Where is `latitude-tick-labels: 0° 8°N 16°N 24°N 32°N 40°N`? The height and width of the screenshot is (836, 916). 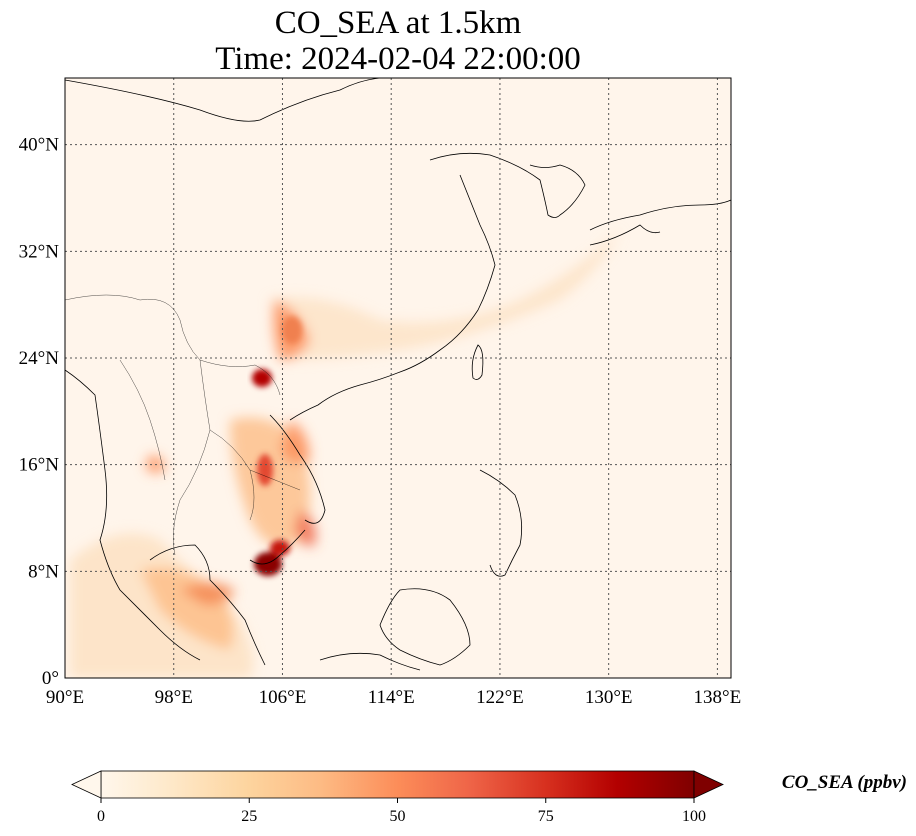
latitude-tick-labels: 0° 8°N 16°N 24°N 32°N 40°N is located at coordinates (39, 412).